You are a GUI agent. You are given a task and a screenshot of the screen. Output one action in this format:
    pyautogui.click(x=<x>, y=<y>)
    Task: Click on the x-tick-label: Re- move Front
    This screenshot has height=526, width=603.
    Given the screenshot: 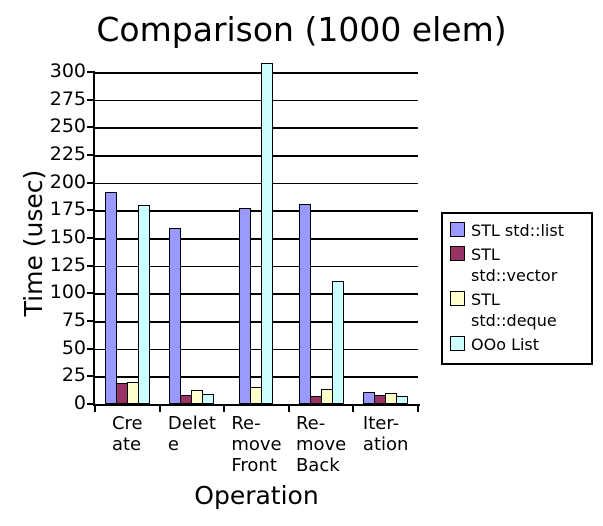 What is the action you would take?
    pyautogui.click(x=256, y=444)
    